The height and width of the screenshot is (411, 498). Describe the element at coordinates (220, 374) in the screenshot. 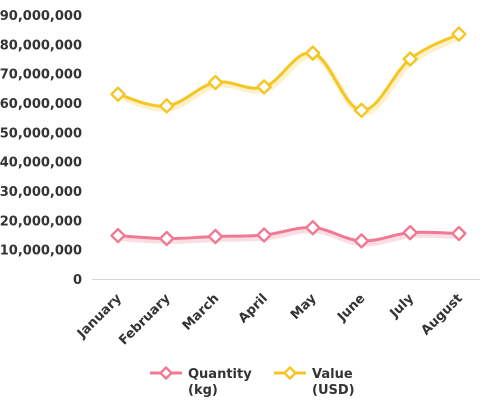

I see `legend-label: Quantity` at that location.